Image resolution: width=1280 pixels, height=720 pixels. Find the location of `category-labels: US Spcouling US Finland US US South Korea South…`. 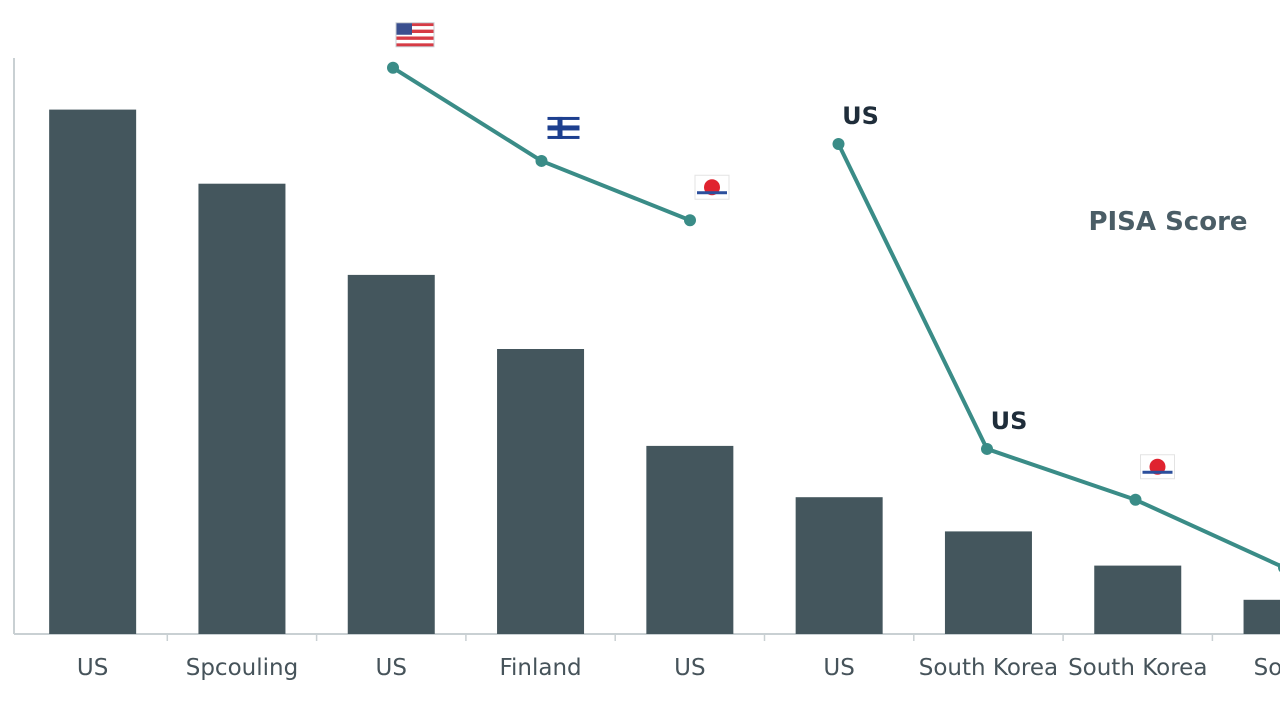

category-labels: US Spcouling US Finland US US South Korea South… is located at coordinates (678, 668).